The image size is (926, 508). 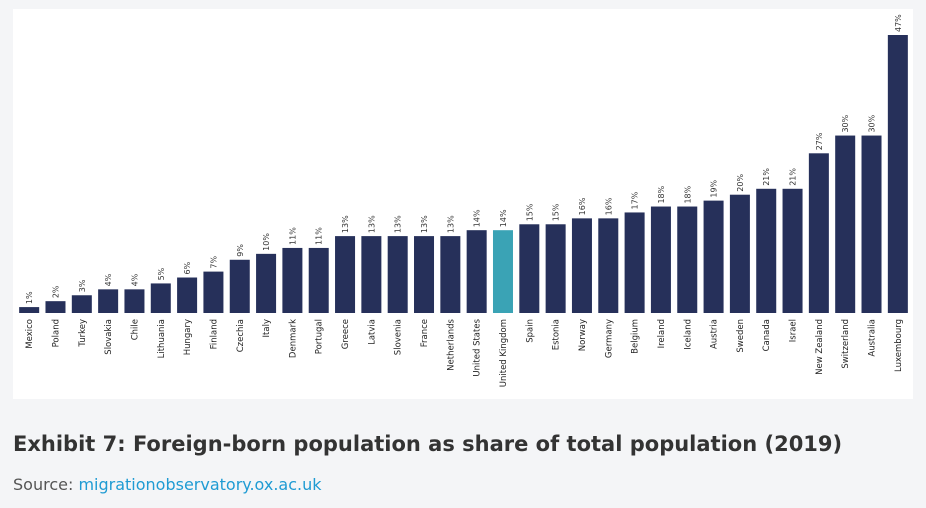 I want to click on value-label-sweden: 20%, so click(x=740, y=183).